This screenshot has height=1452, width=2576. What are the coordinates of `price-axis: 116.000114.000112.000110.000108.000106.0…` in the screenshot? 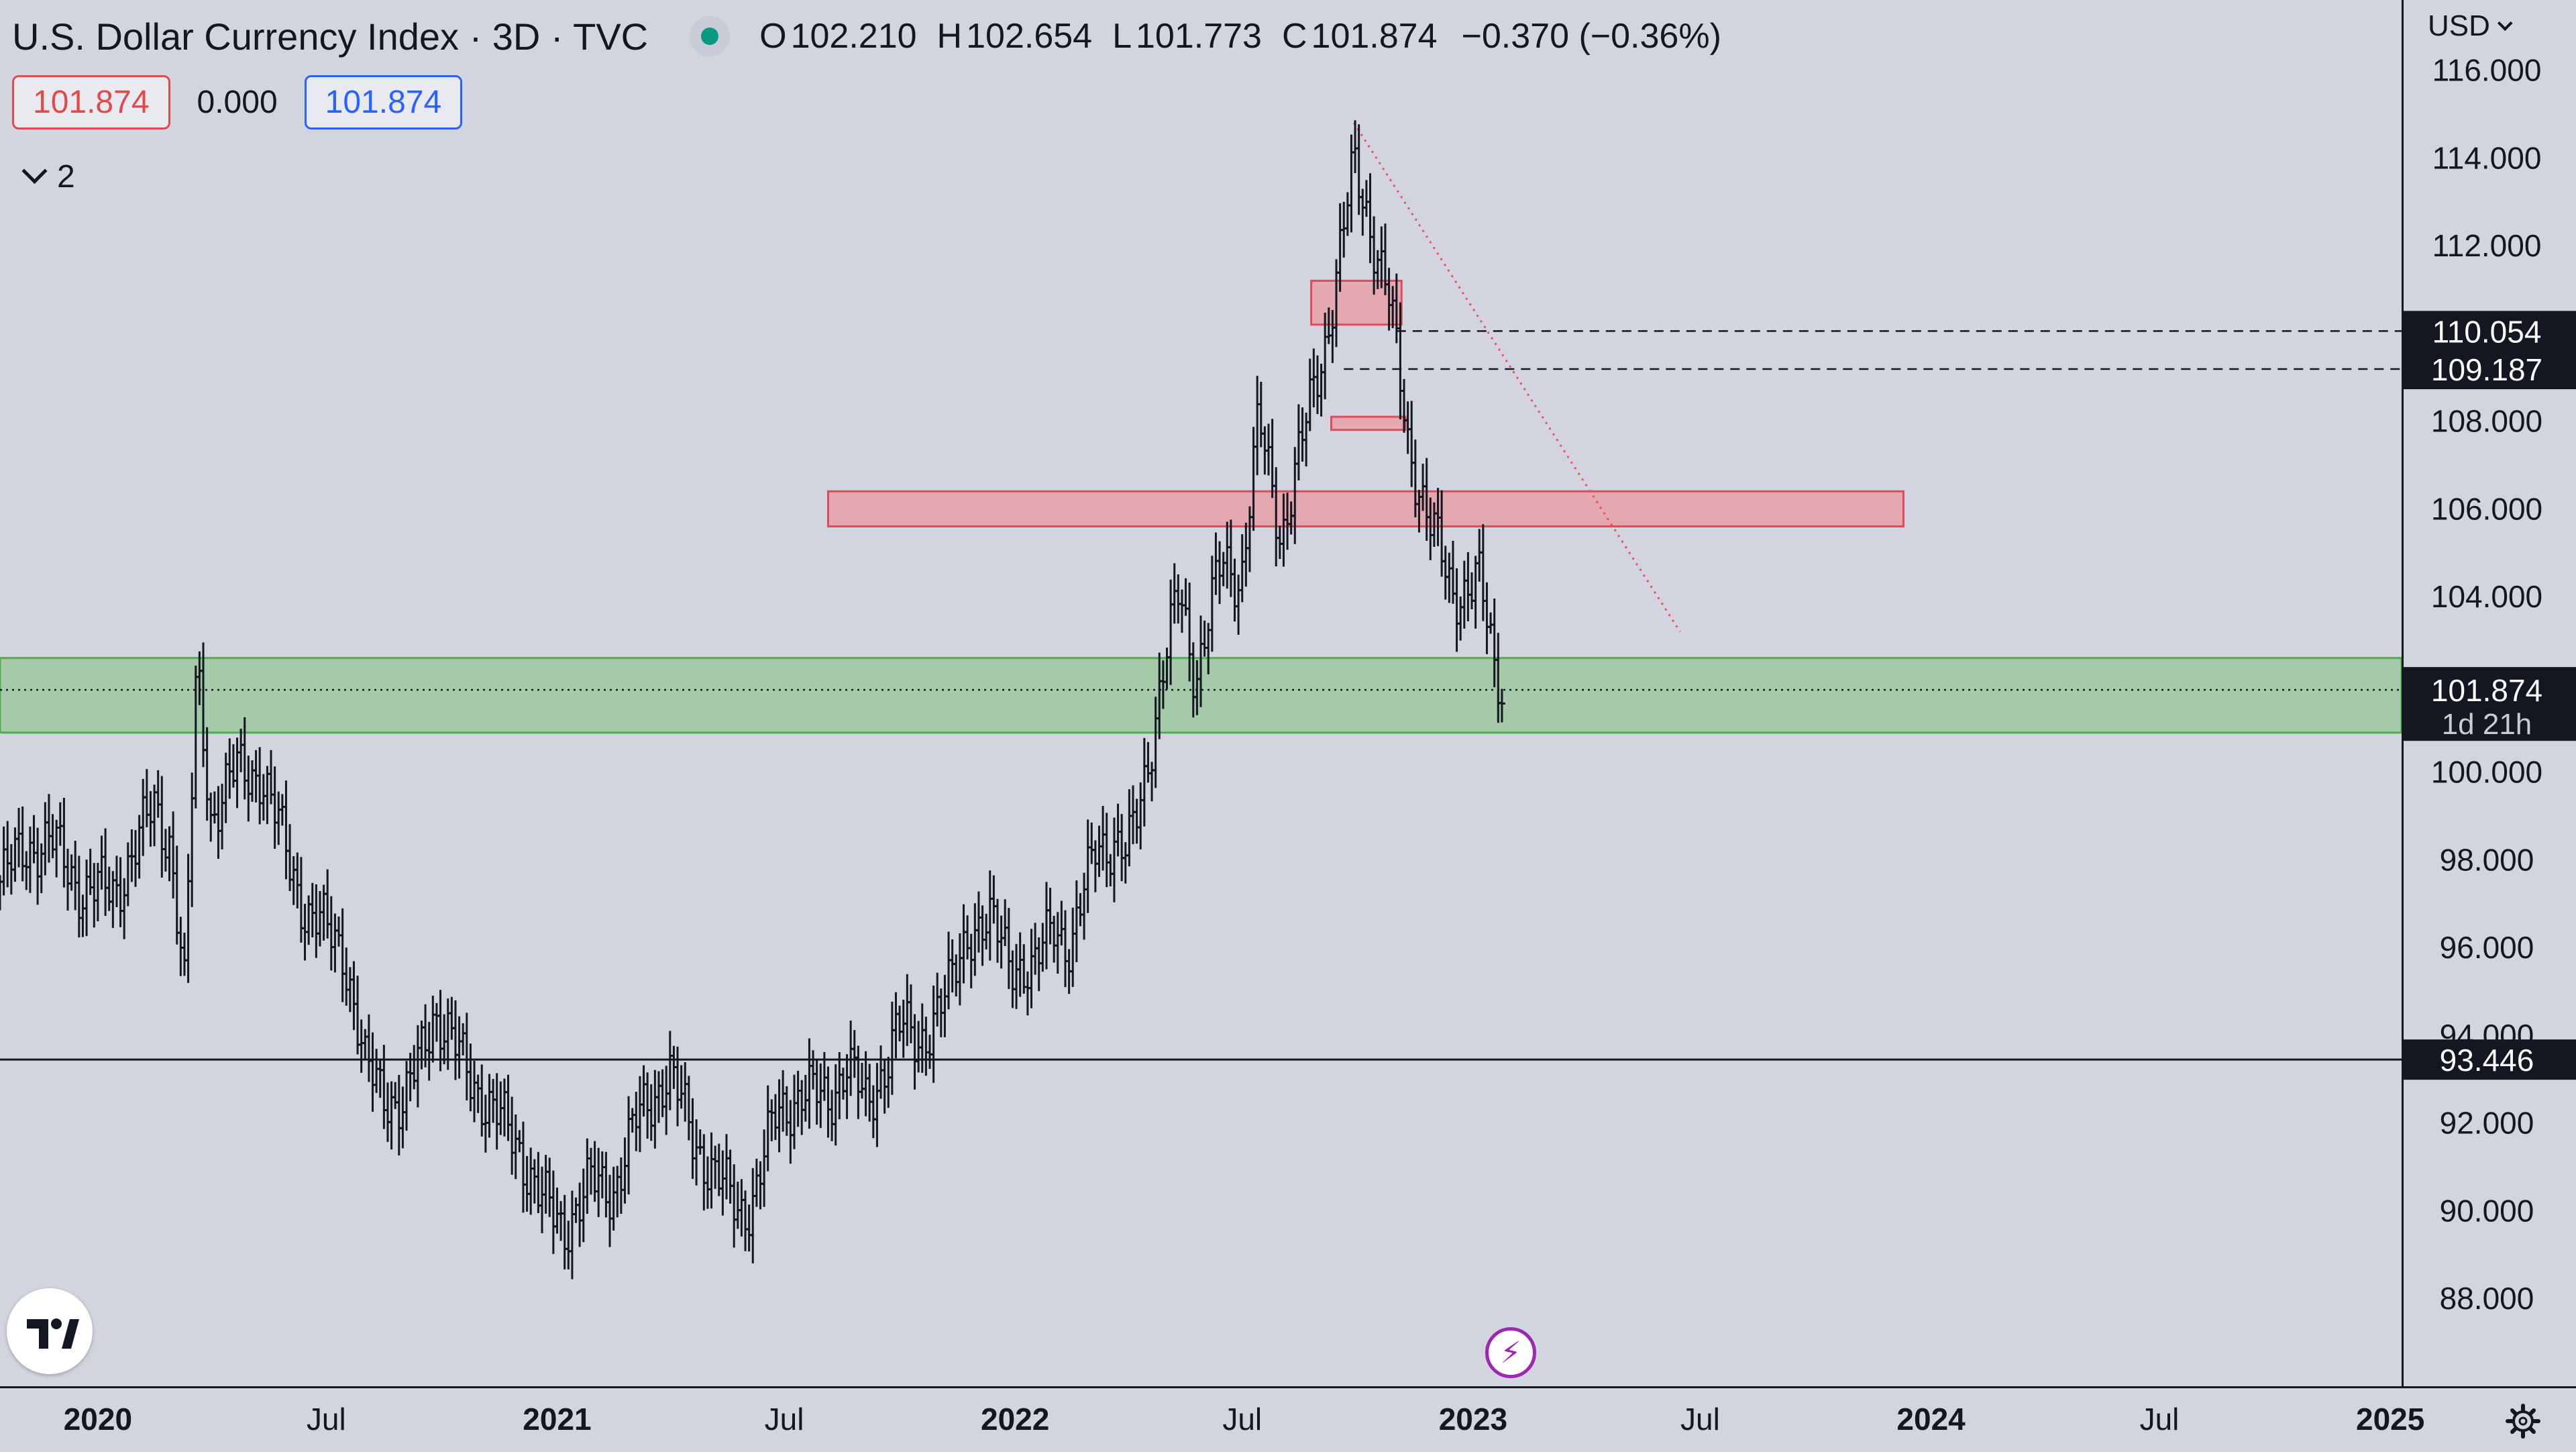 It's located at (2489, 693).